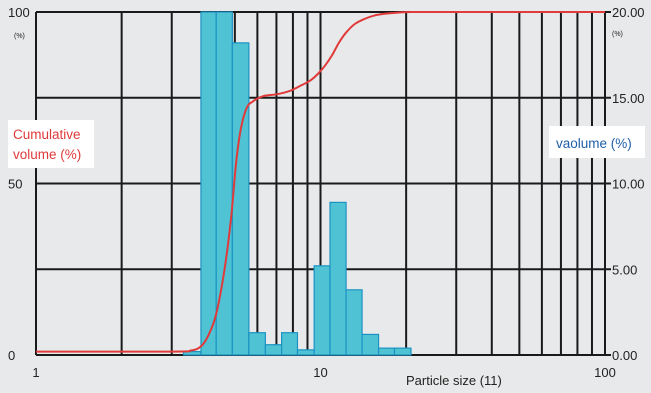 This screenshot has height=393, width=651. What do you see at coordinates (11, 355) in the screenshot?
I see `left-axis-tick-label: 0` at bounding box center [11, 355].